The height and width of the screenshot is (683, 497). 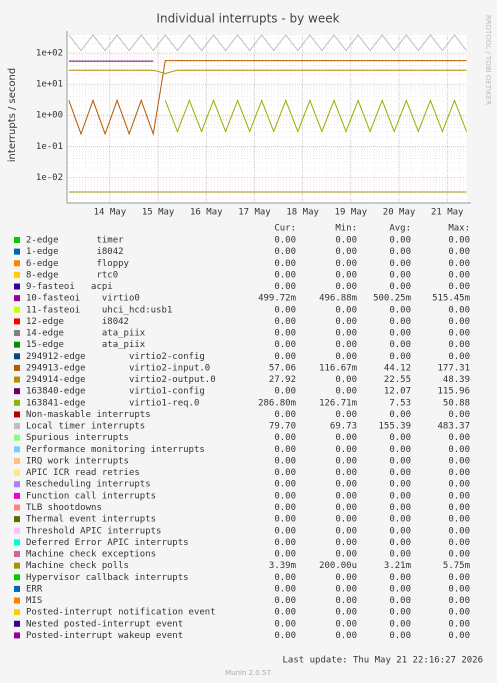 What do you see at coordinates (104, 636) in the screenshot?
I see `legend-label: Posted-interrupt wakeup event` at bounding box center [104, 636].